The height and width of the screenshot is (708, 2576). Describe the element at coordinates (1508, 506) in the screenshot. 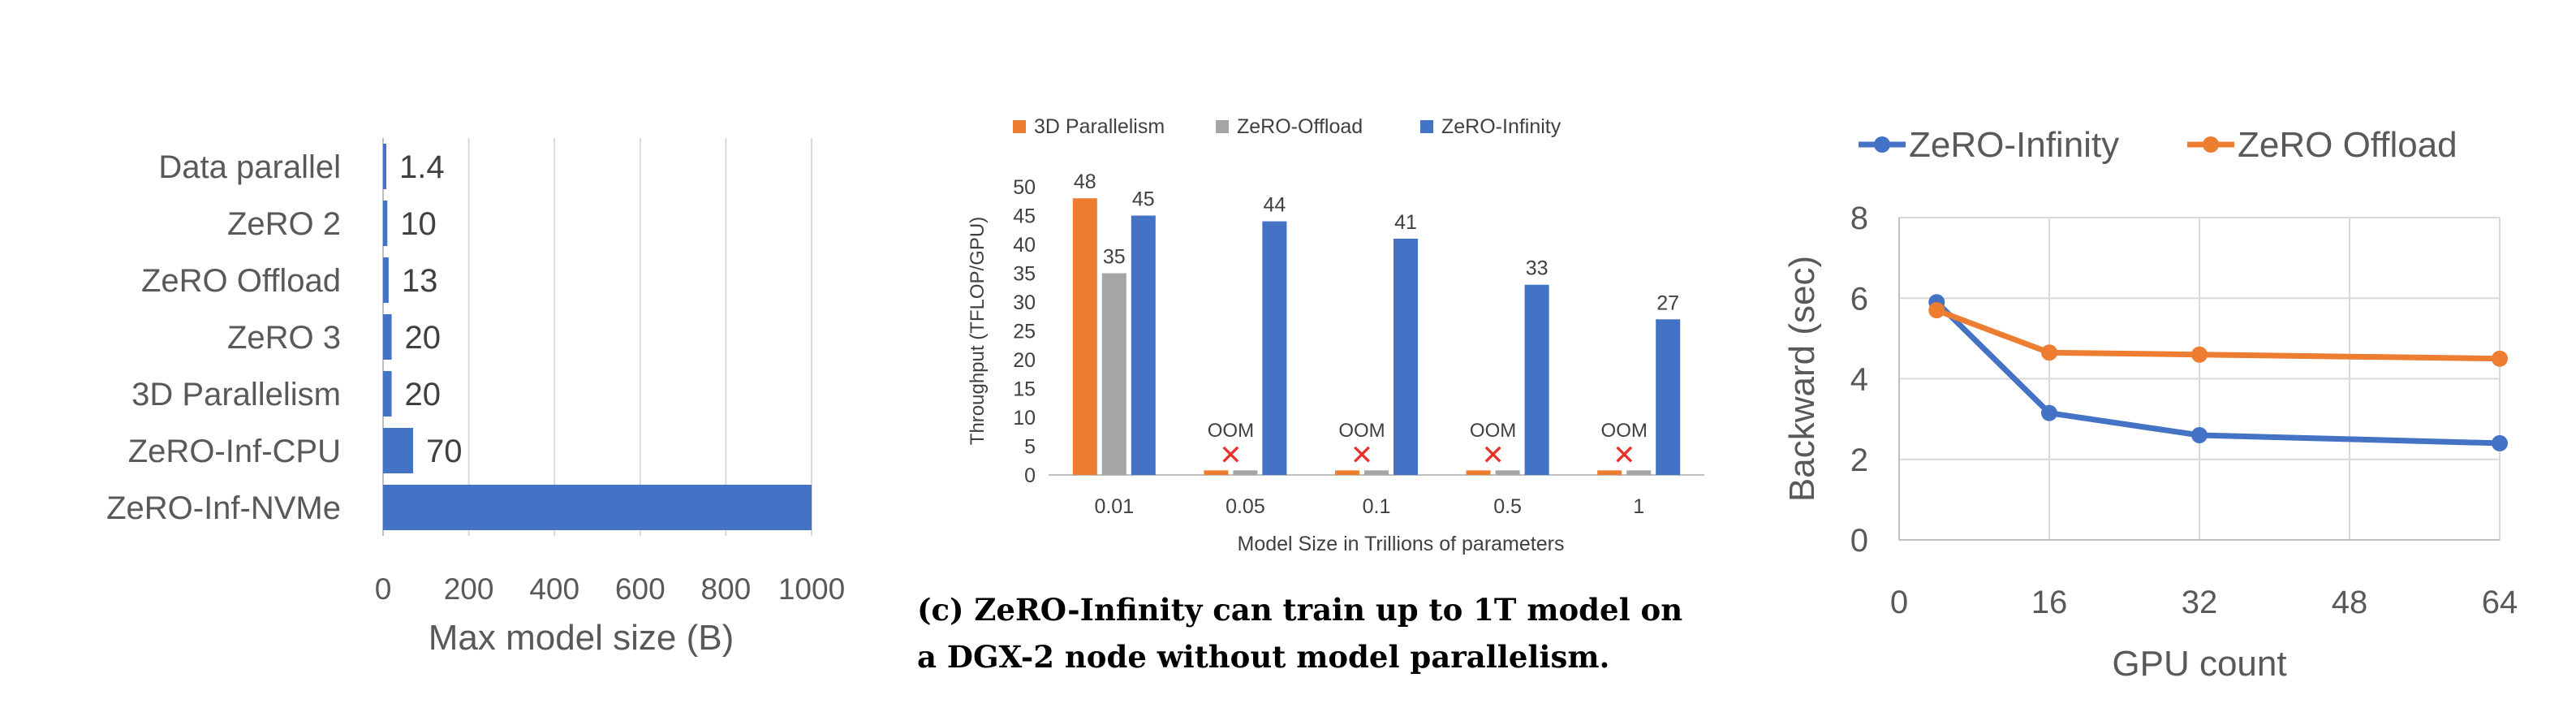

I see `x-tick-label: 0.5` at that location.